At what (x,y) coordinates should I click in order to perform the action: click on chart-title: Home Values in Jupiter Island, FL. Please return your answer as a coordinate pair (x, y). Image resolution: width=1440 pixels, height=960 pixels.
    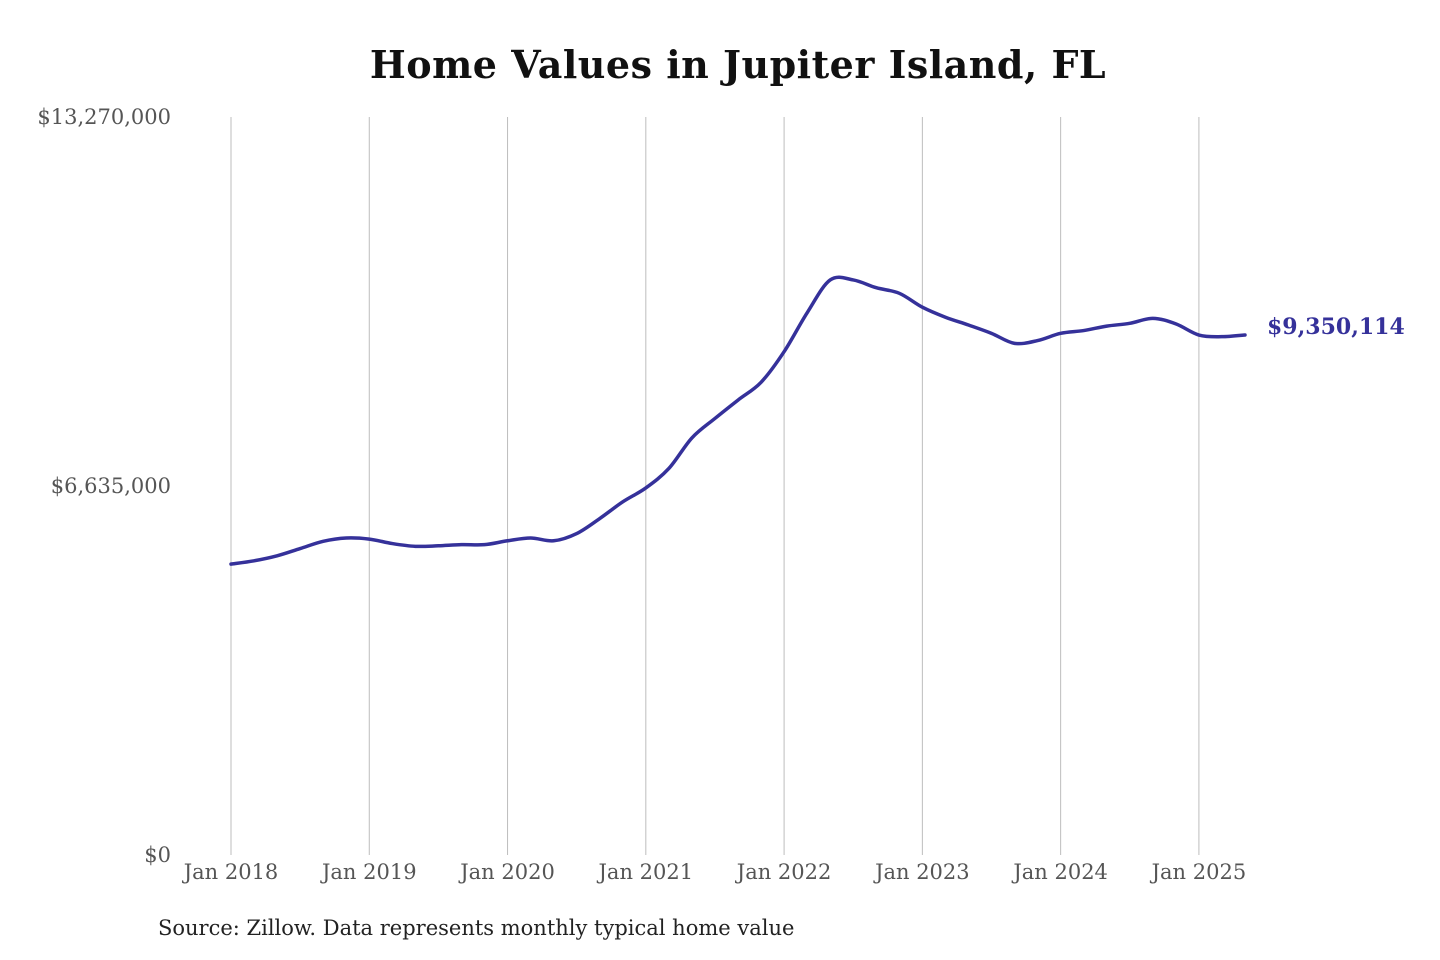
    Looking at the image, I should click on (738, 64).